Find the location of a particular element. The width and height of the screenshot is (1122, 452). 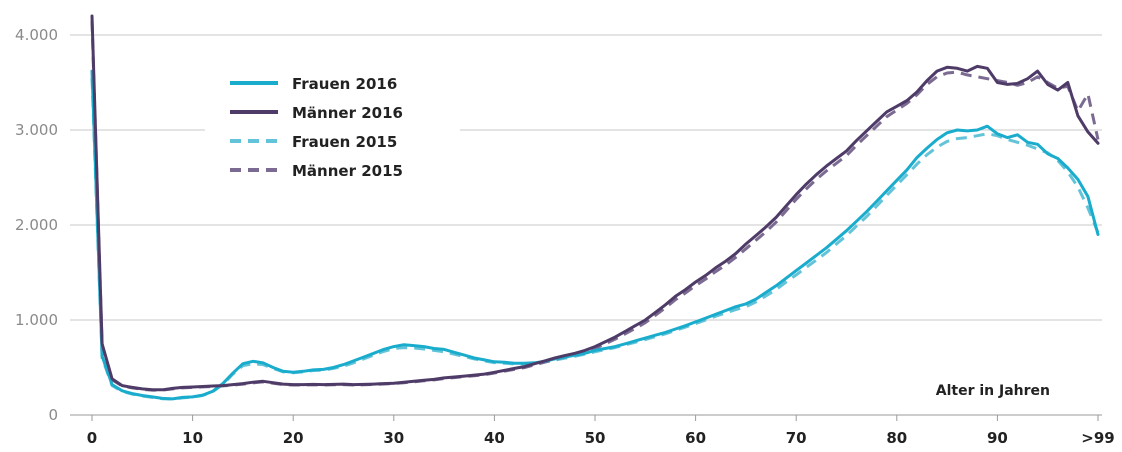

y-tick-label: 0 is located at coordinates (53, 415).